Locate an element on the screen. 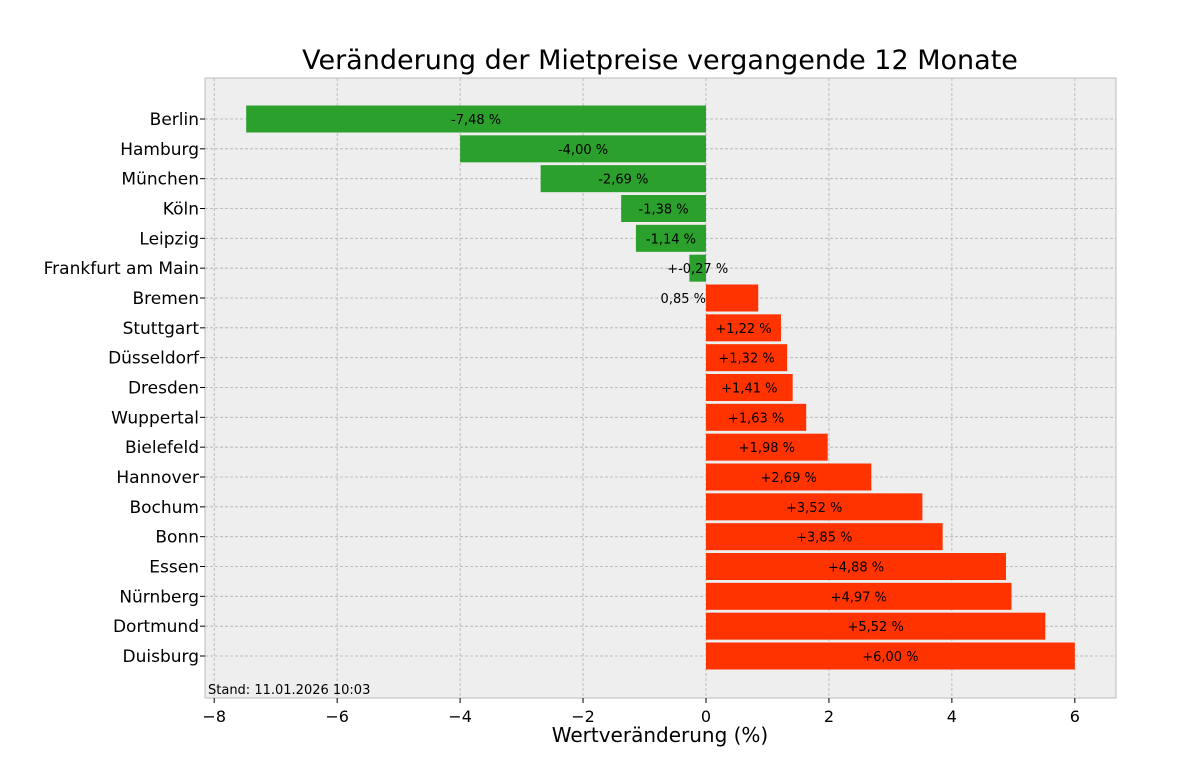 This screenshot has width=1200, height=779. data-label: +1,22 % is located at coordinates (743, 329).